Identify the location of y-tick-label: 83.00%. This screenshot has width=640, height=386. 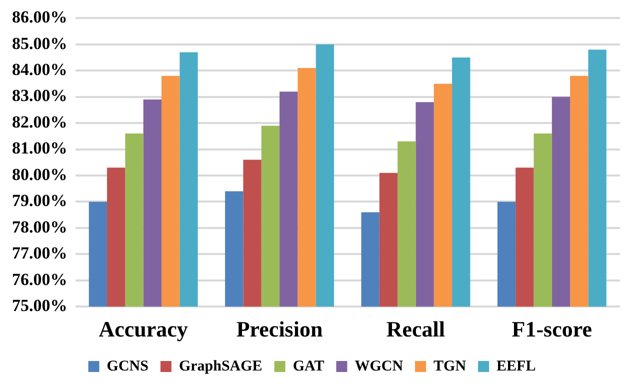
(40, 96).